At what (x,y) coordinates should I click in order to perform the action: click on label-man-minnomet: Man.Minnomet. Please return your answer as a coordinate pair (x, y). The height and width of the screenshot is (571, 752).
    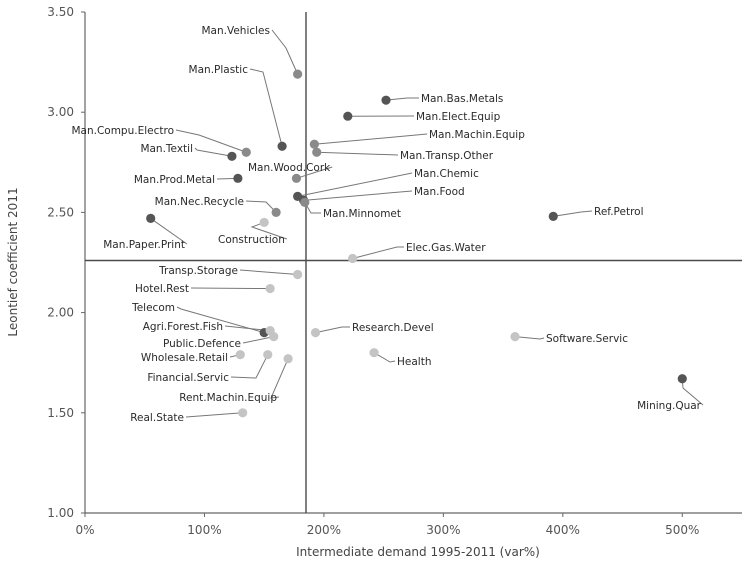
    Looking at the image, I should click on (362, 214).